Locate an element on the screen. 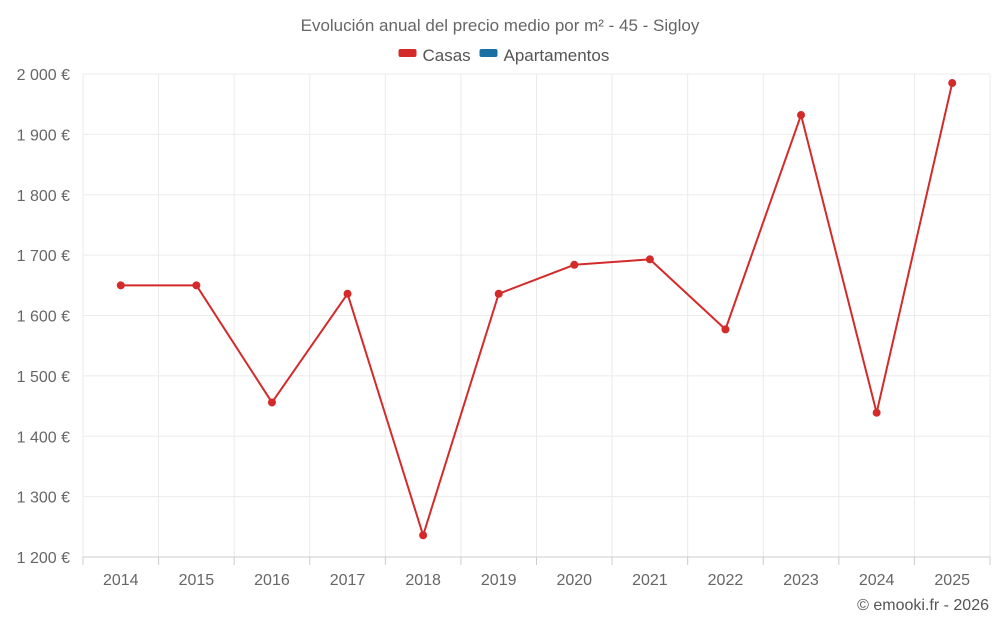  y-tick-label: 1 400 € is located at coordinates (43, 437).